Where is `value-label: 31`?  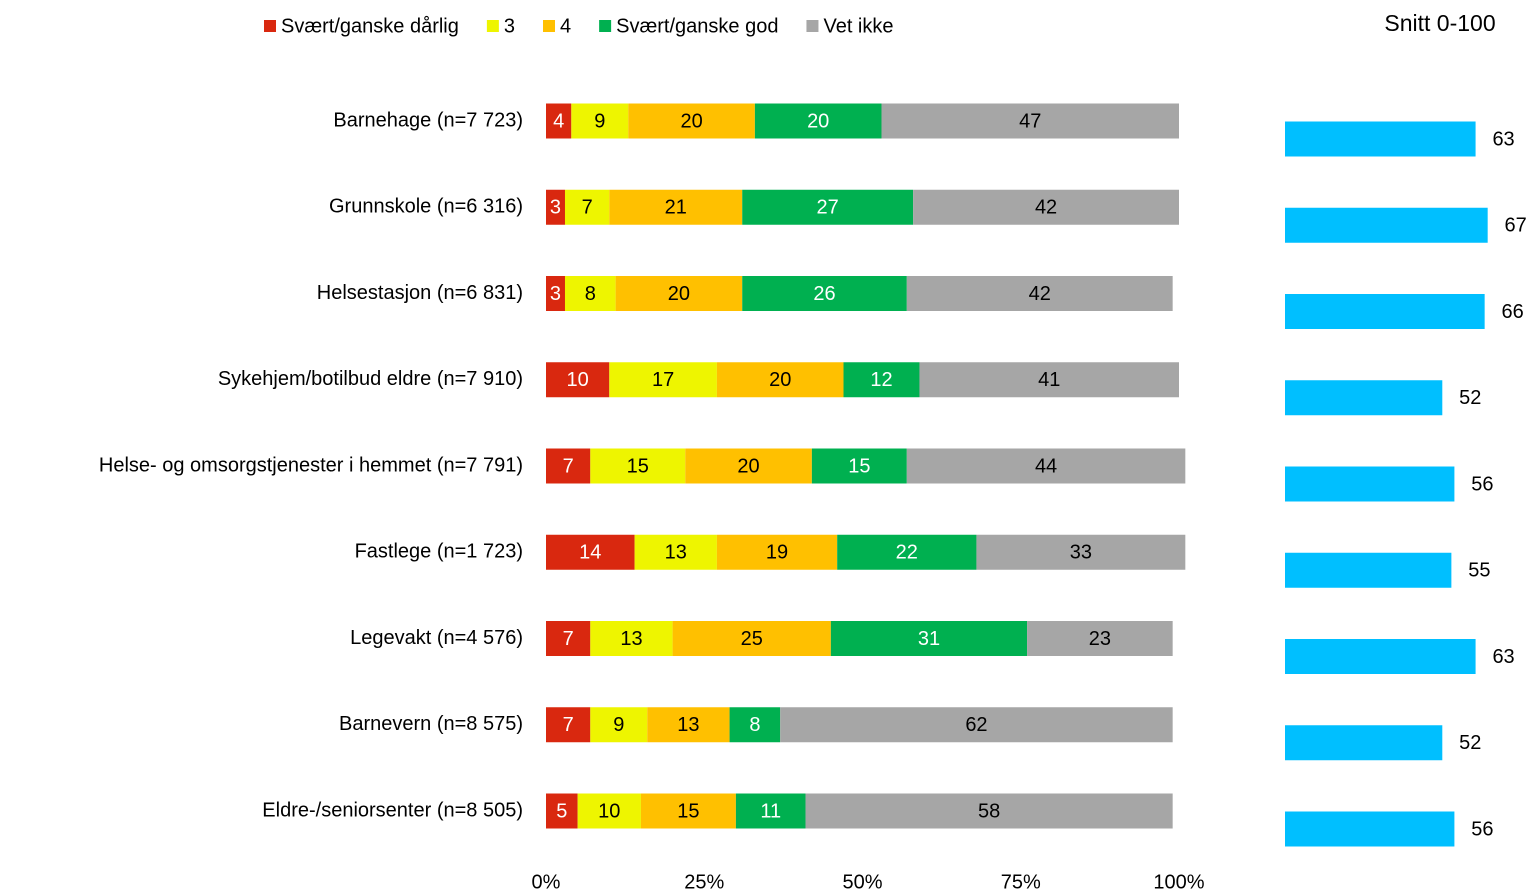
value-label: 31 is located at coordinates (929, 639).